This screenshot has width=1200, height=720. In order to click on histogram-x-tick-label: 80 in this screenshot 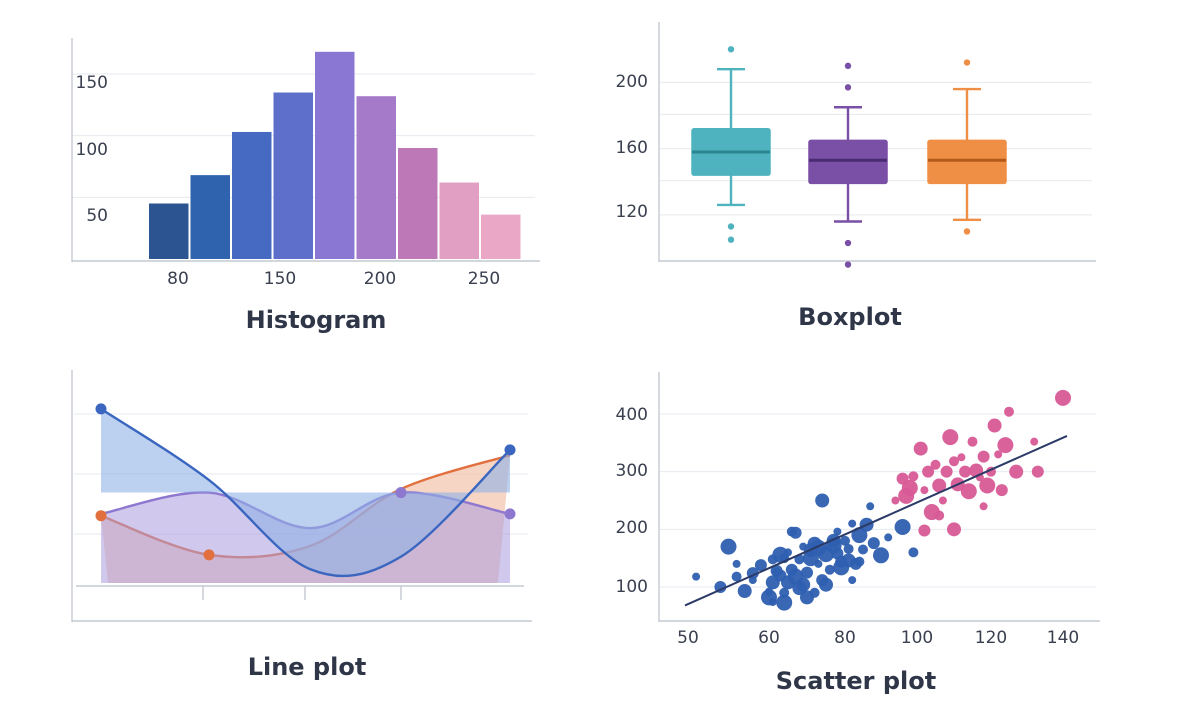, I will do `click(178, 279)`.